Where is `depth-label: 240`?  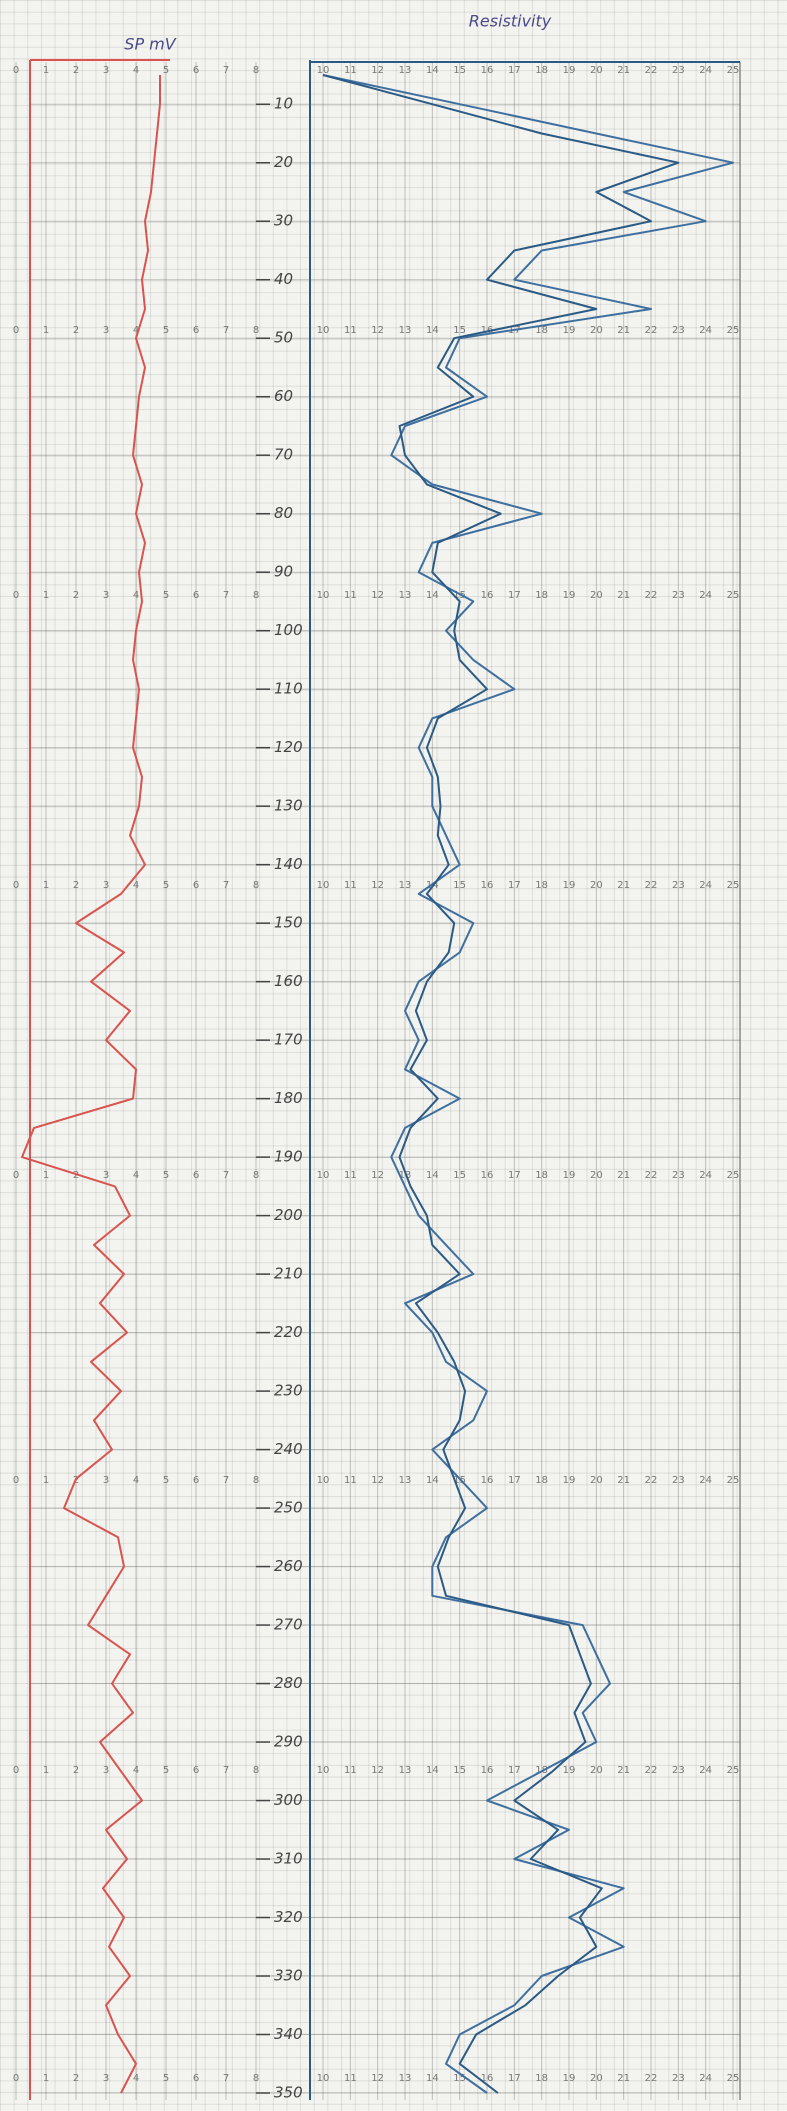 depth-label: 240 is located at coordinates (288, 1449).